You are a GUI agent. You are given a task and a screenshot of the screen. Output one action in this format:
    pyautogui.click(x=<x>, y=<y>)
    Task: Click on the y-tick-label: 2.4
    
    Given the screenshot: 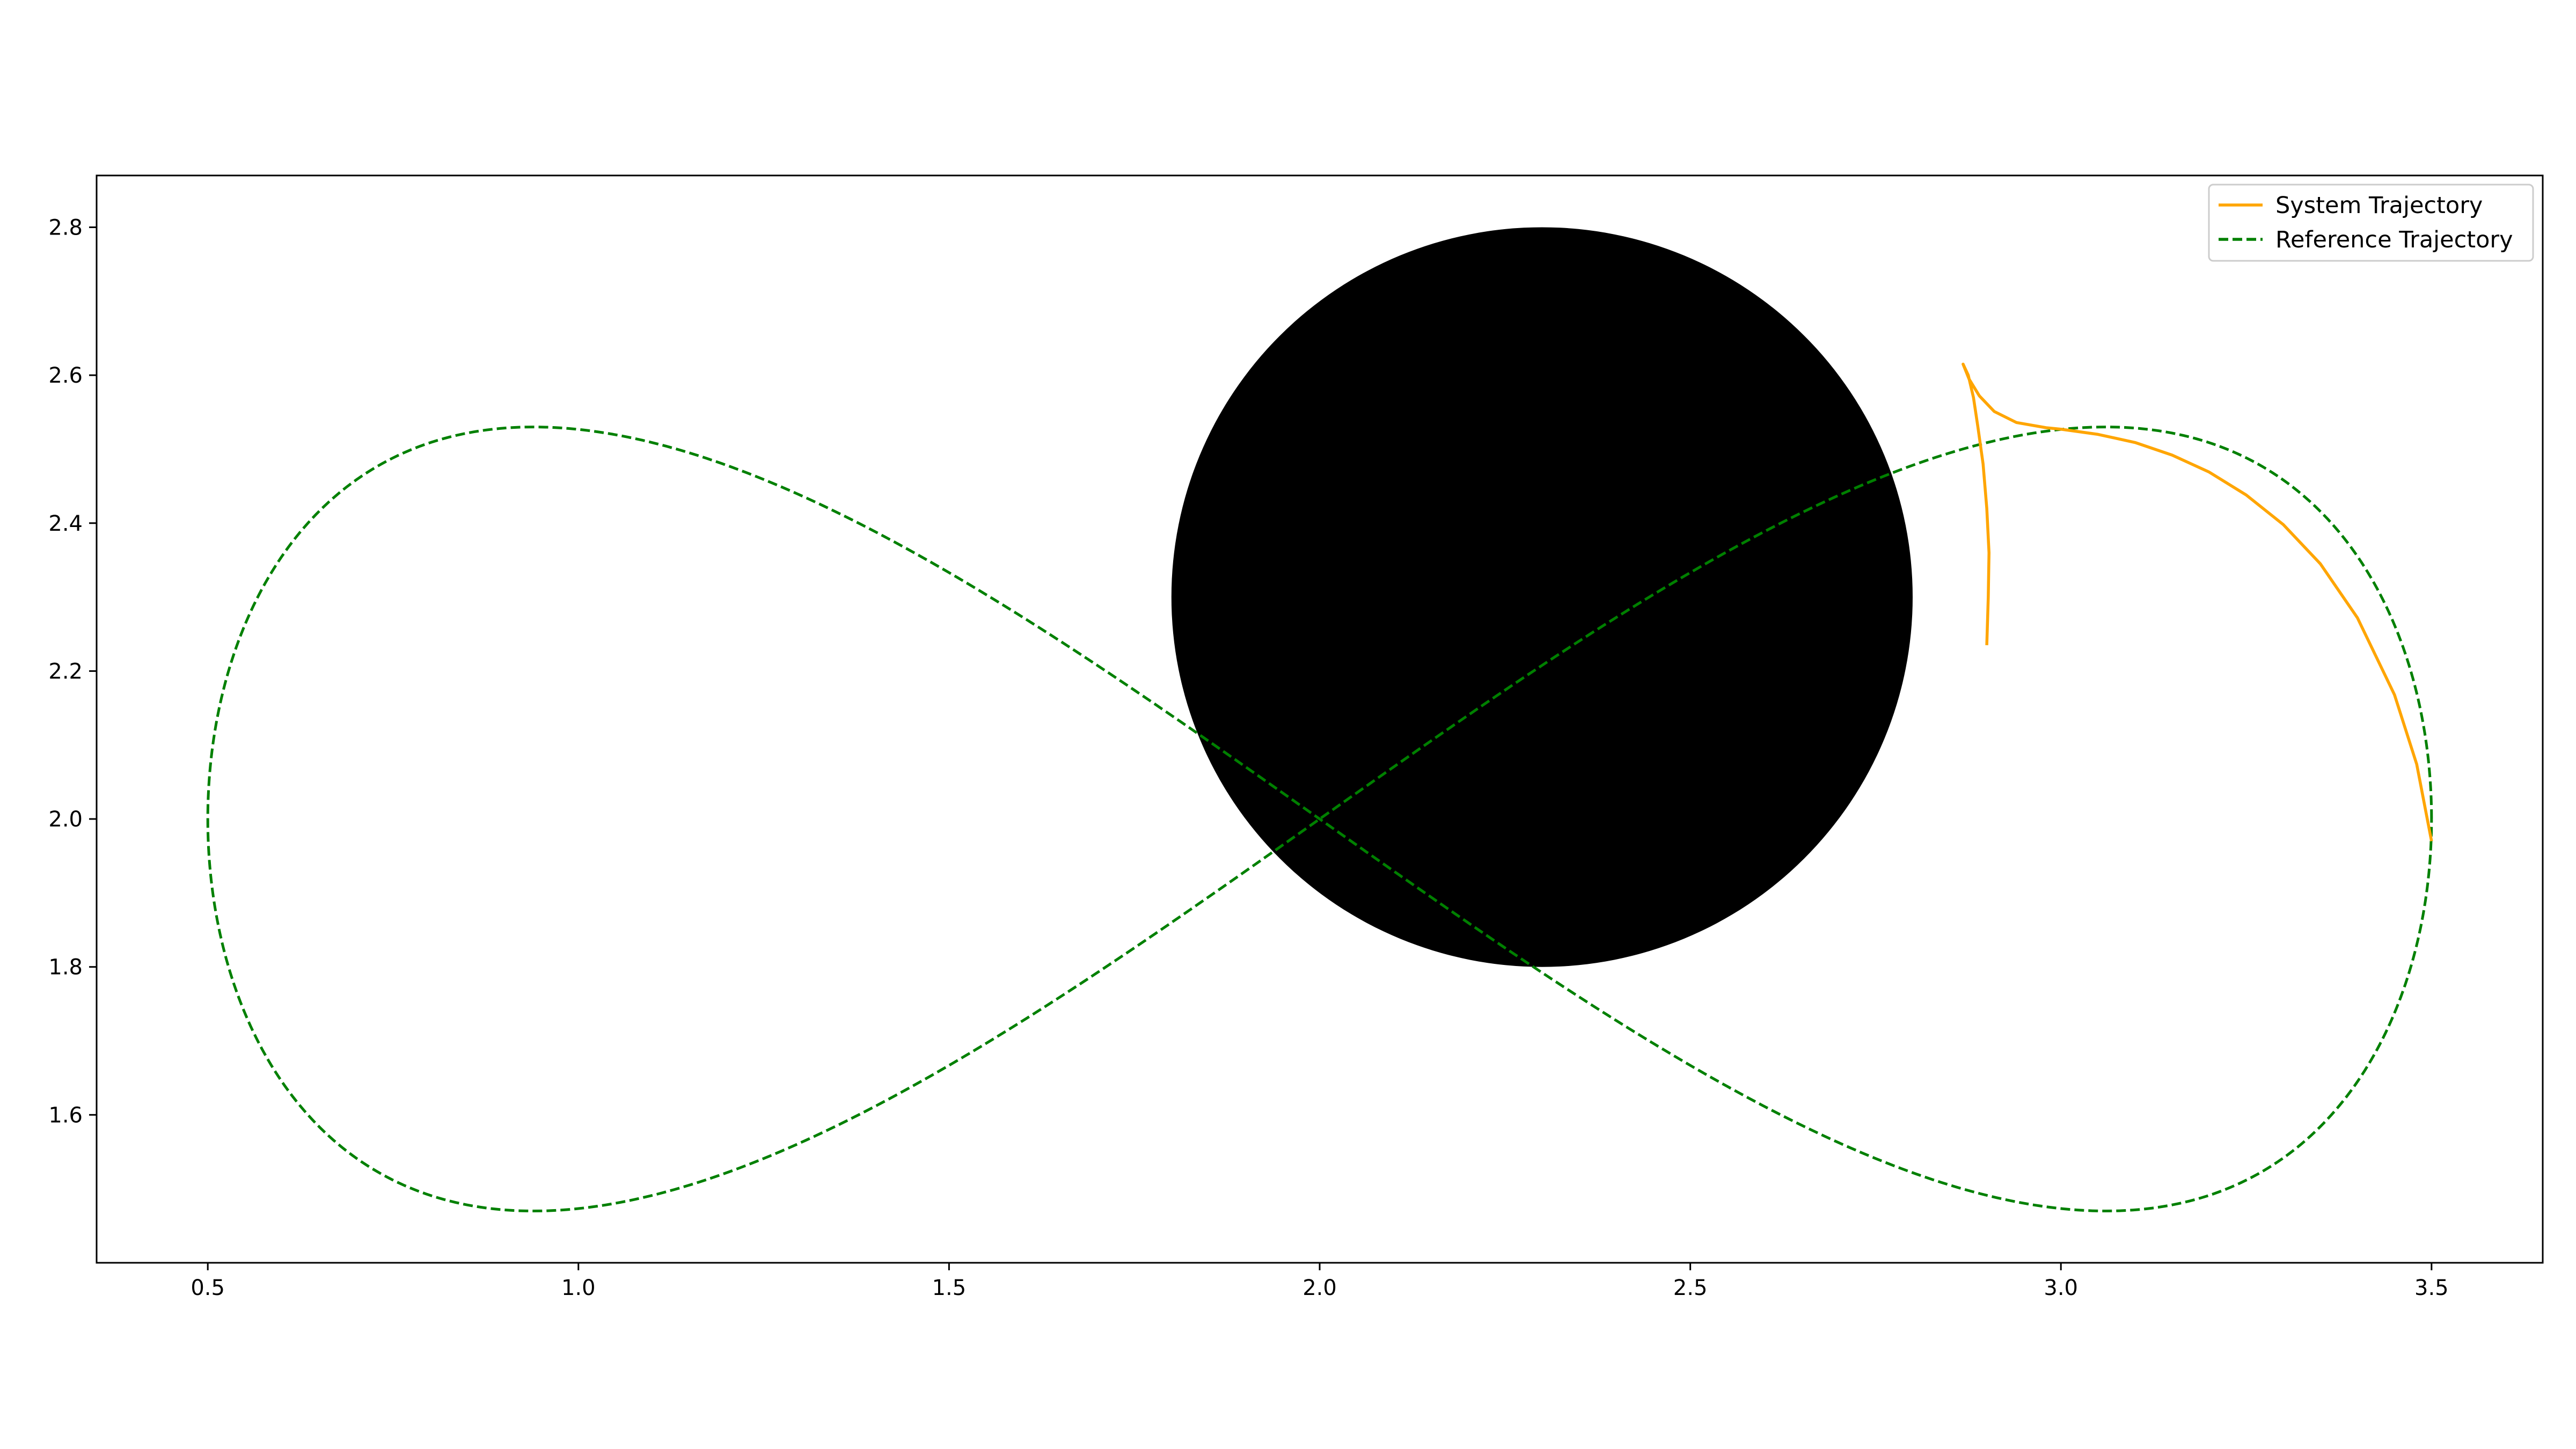 What is the action you would take?
    pyautogui.click(x=65, y=523)
    